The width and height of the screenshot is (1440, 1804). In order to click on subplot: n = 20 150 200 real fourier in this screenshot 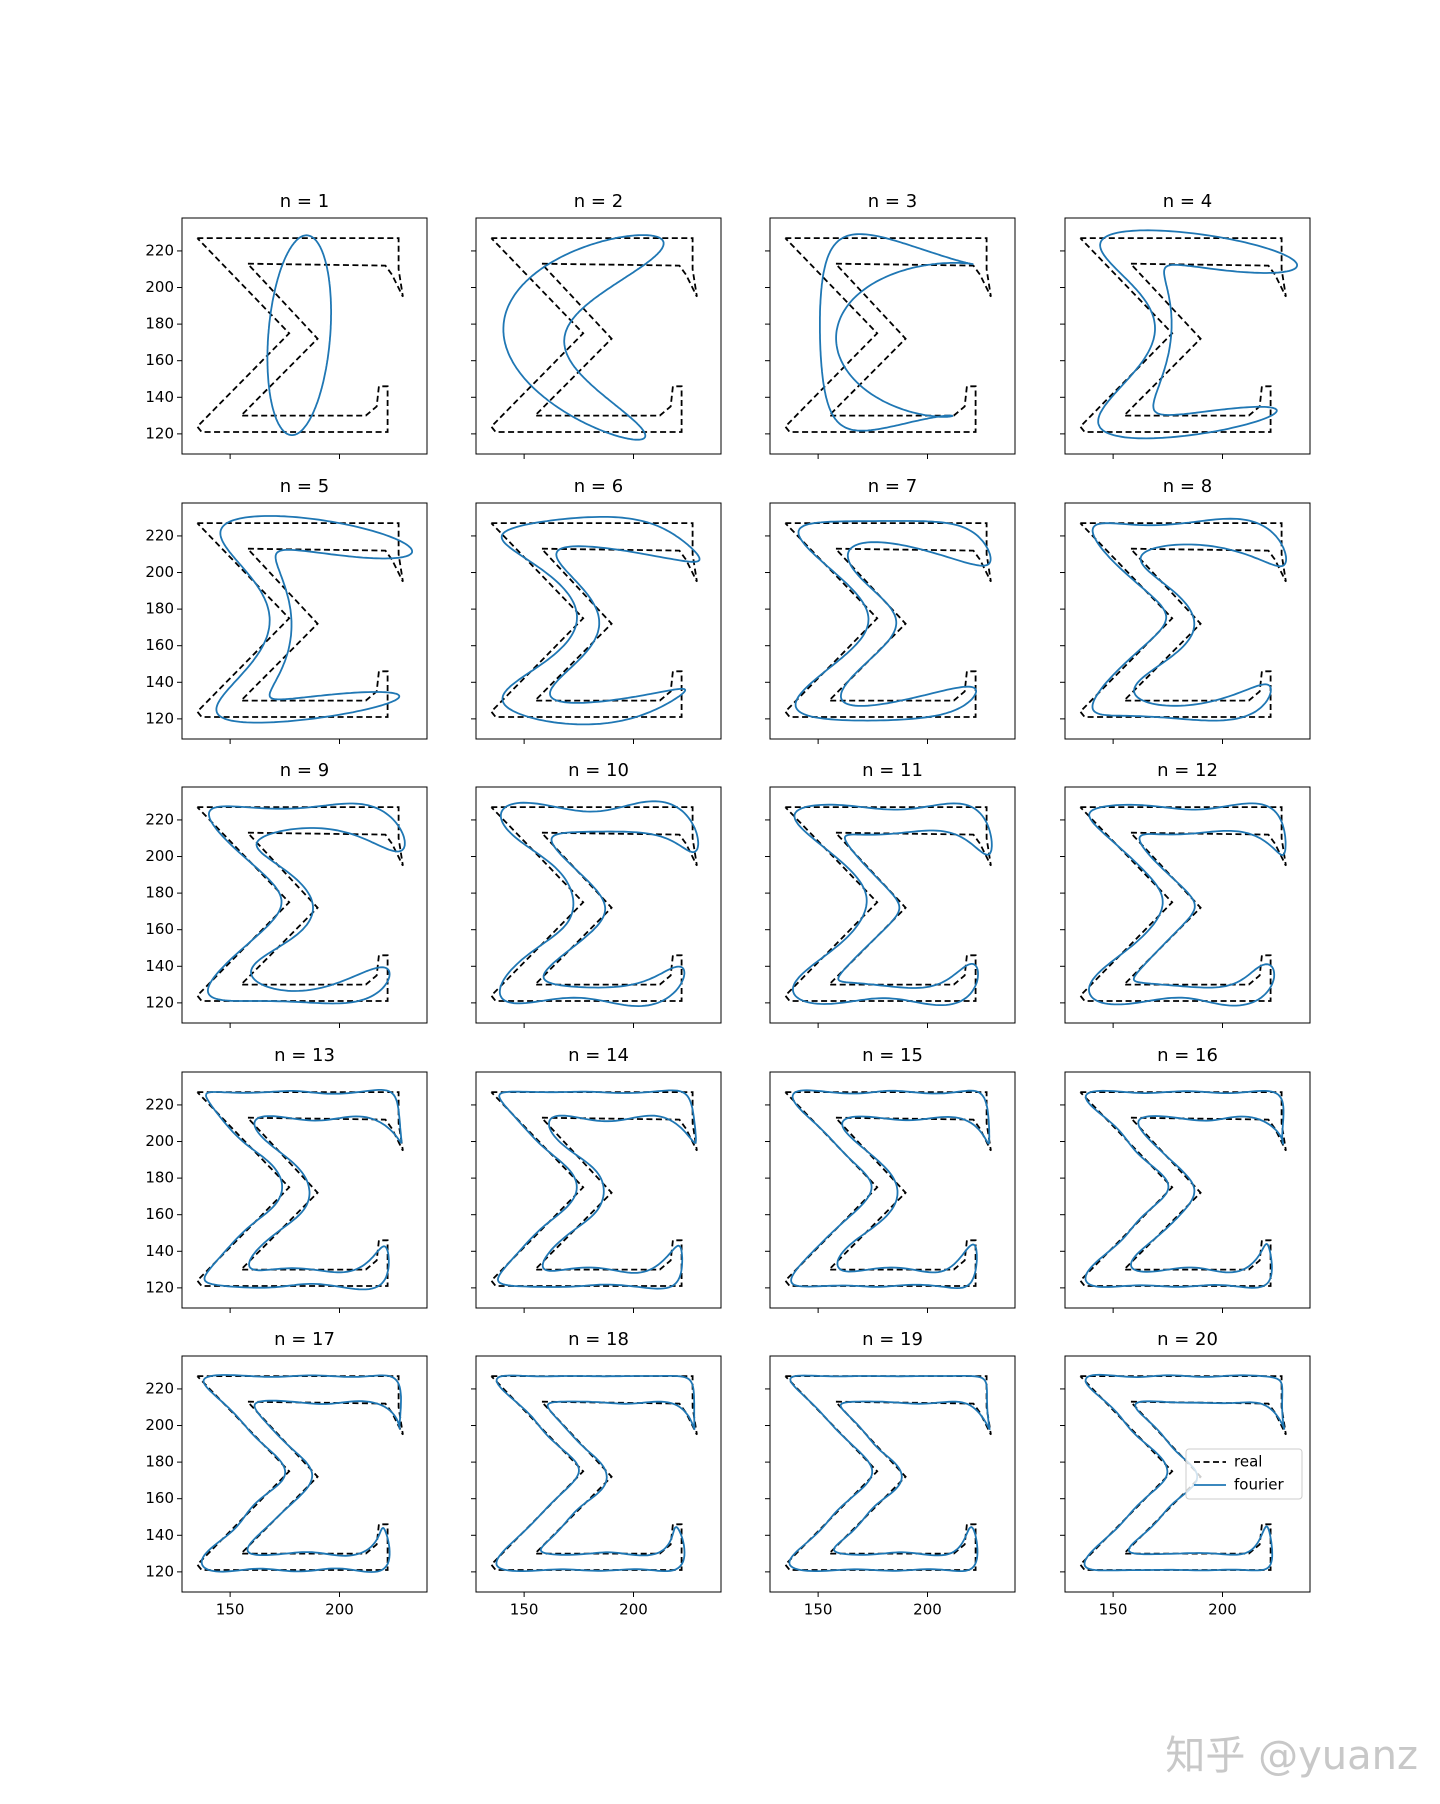, I will do `click(1185, 1474)`.